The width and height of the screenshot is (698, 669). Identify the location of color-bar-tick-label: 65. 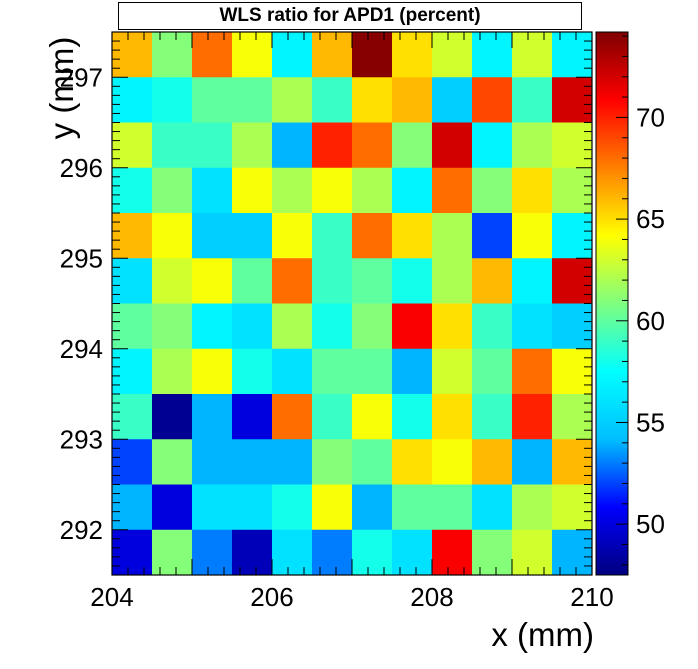
(650, 219).